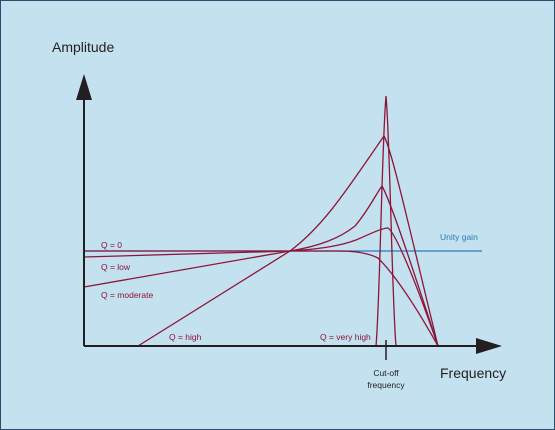 This screenshot has height=430, width=555. What do you see at coordinates (185, 337) in the screenshot?
I see `label-q-high: Q = high` at bounding box center [185, 337].